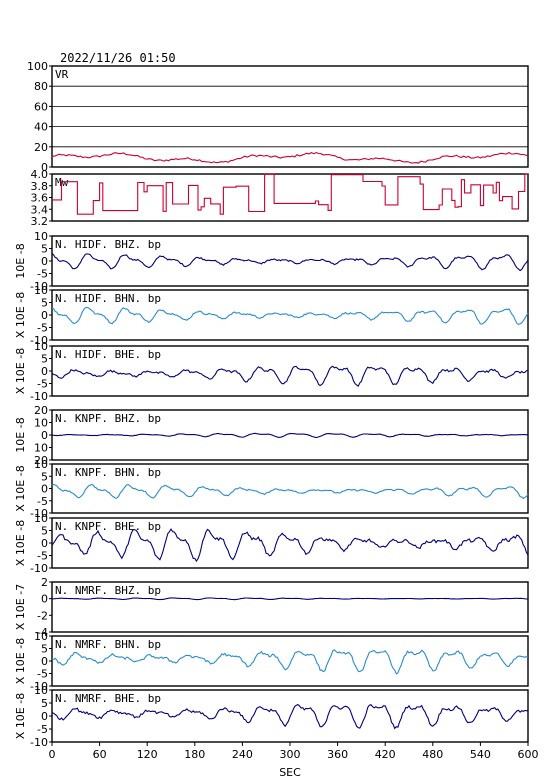  What do you see at coordinates (40, 198) in the screenshot?
I see `y-tick-label: 3.6` at bounding box center [40, 198].